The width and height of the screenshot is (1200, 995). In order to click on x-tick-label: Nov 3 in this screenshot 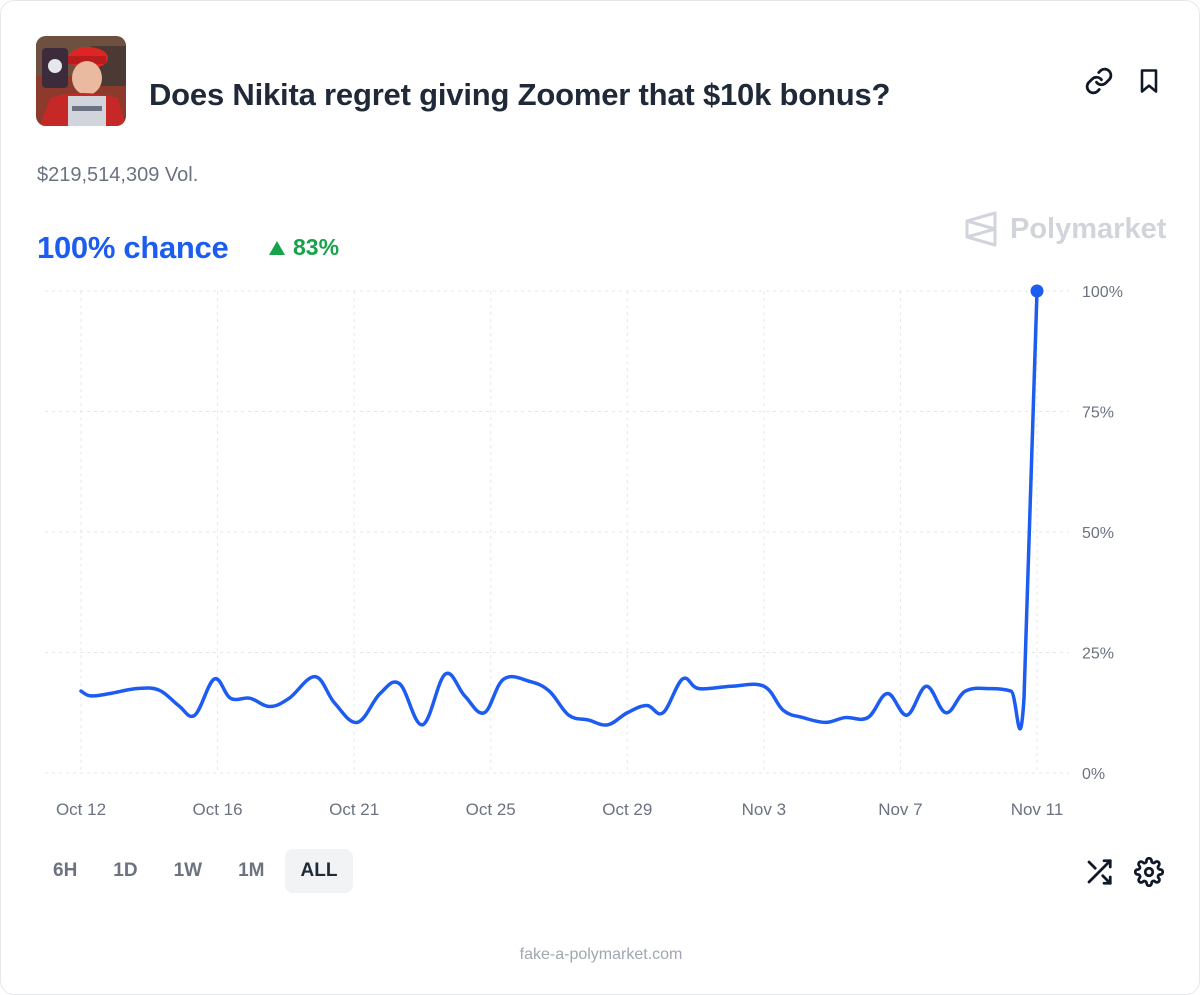, I will do `click(764, 809)`.